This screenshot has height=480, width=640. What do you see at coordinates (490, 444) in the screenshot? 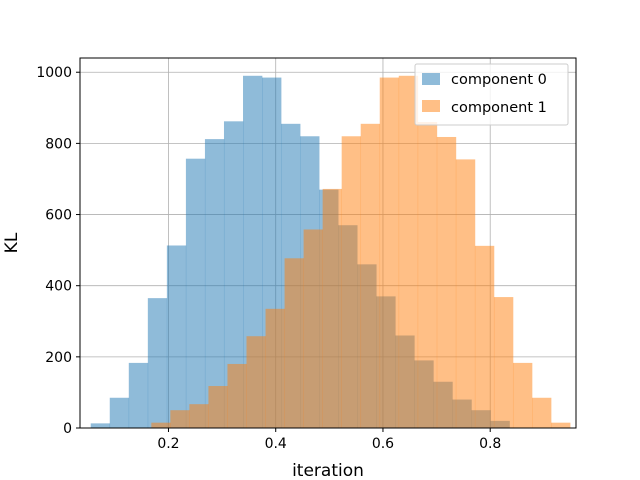
I see `x-tick-label: 0.8` at bounding box center [490, 444].